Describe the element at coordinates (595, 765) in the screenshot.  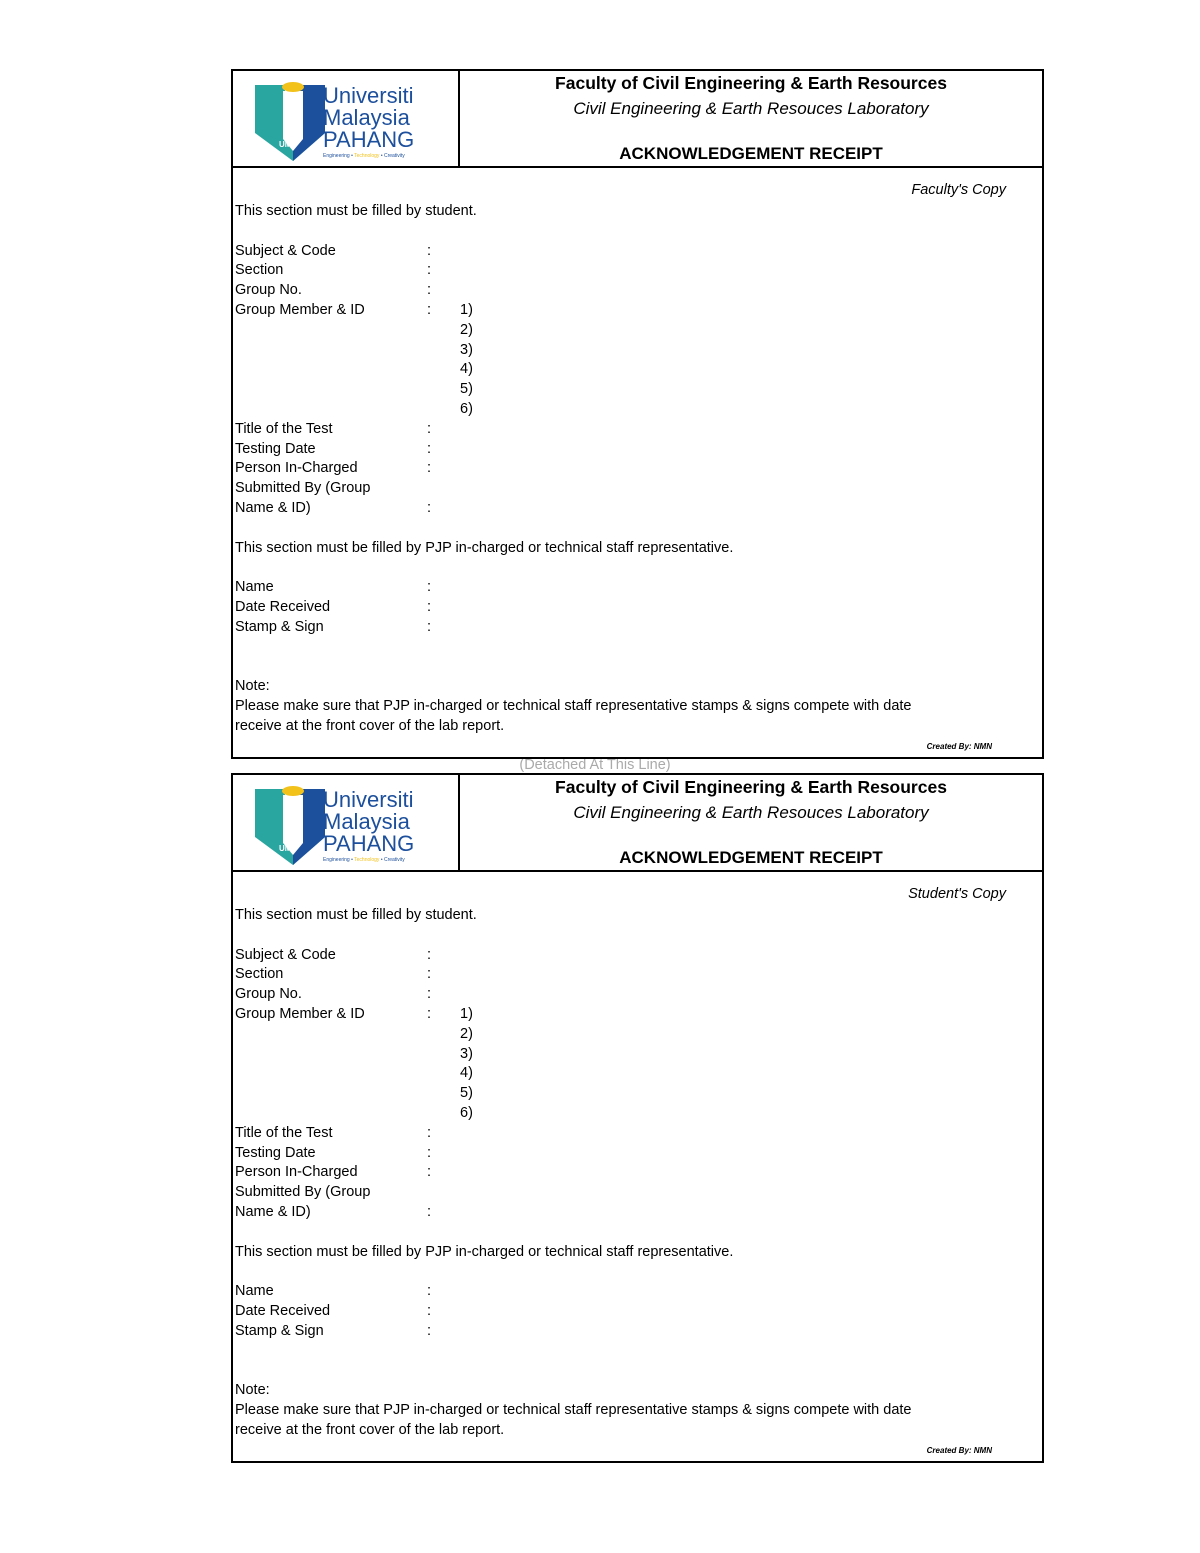
I see `detach-line-label: (Detached At This Line)` at that location.